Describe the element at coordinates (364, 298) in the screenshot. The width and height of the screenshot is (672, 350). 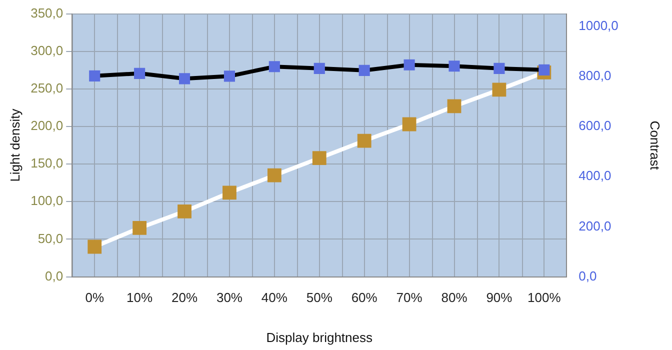
I see `x-tick-label: 60%` at that location.